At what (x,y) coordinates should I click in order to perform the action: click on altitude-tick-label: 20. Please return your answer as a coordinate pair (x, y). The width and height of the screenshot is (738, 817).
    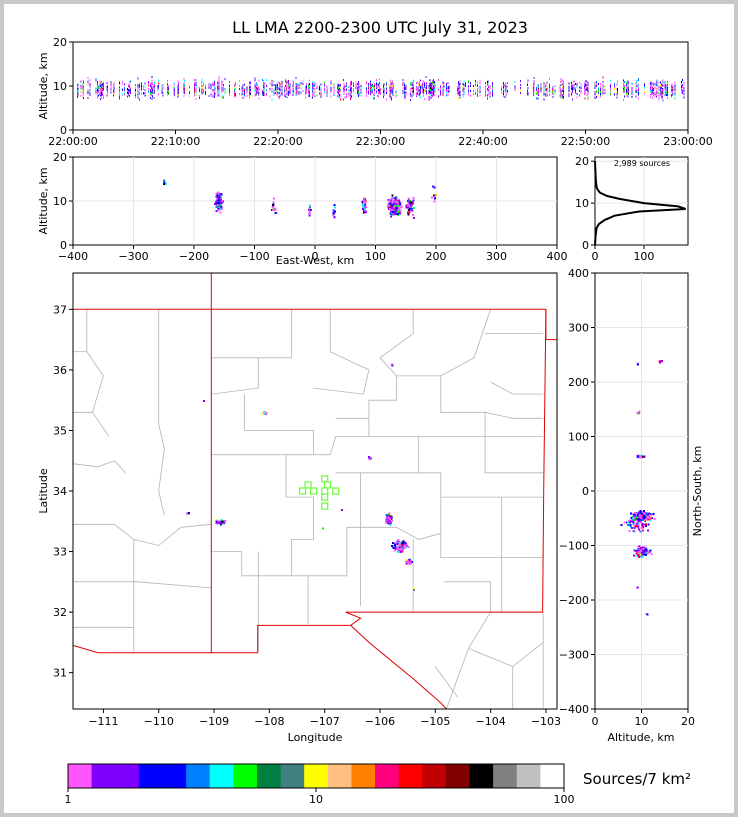
    Looking at the image, I should click on (60, 42).